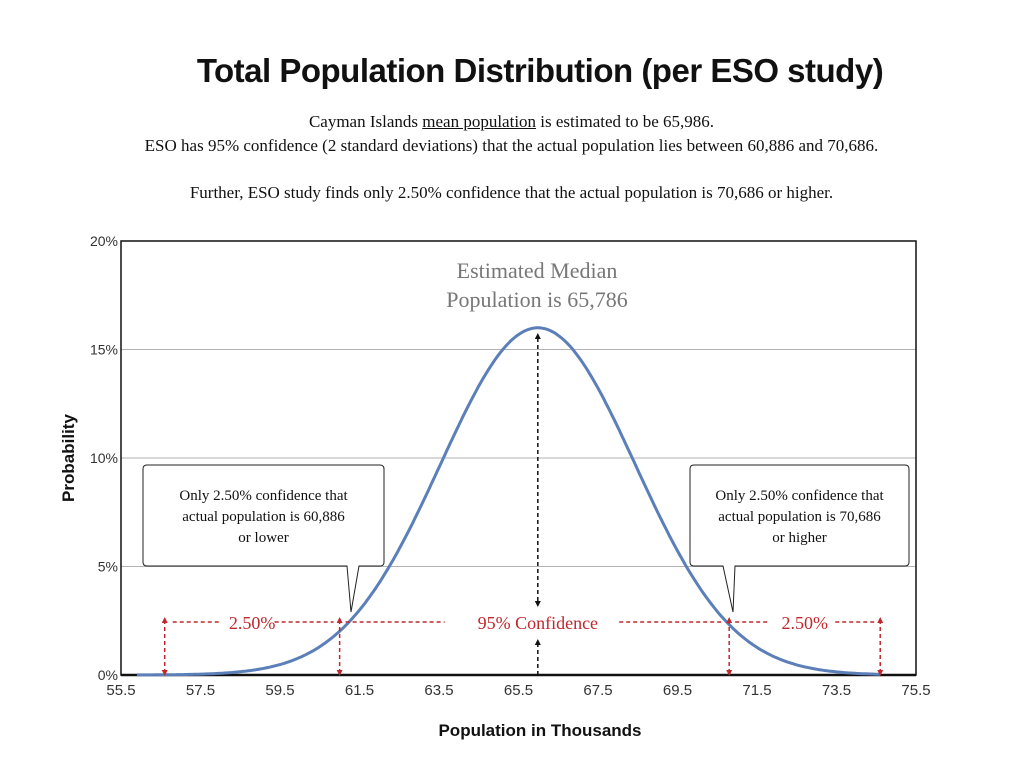  I want to click on x-tick-label: 75.5, so click(915, 690).